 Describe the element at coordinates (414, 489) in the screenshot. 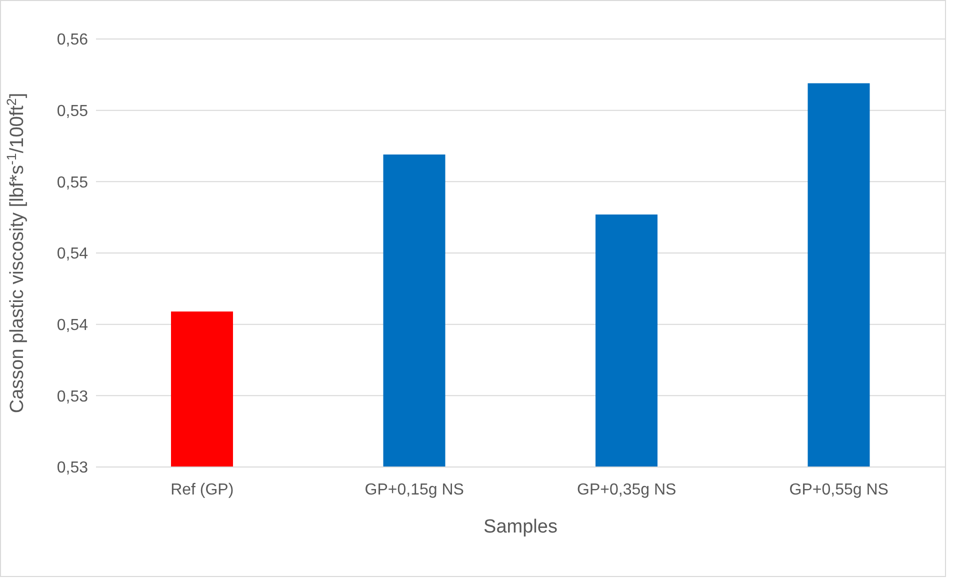

I see `x-tick-label: GP+0,15g NS` at that location.